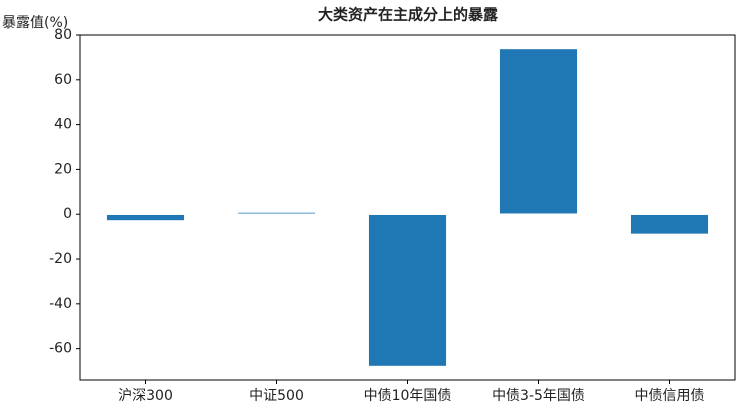 This screenshot has height=411, width=744. I want to click on y-tick-label: -60, so click(60, 349).